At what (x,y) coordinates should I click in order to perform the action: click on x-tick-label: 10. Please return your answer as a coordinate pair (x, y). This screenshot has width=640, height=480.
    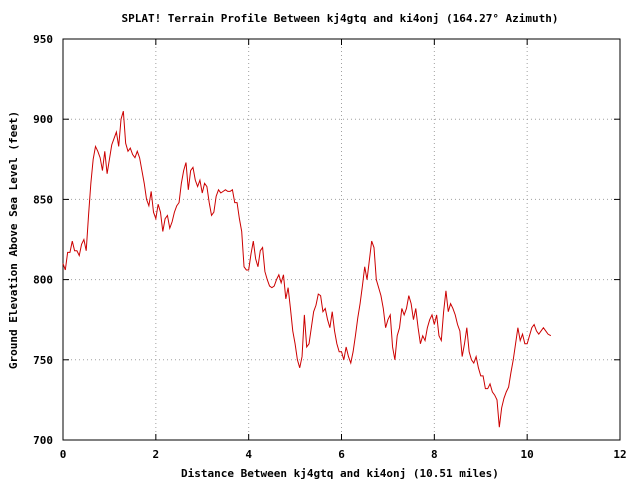
    Looking at the image, I should click on (527, 454).